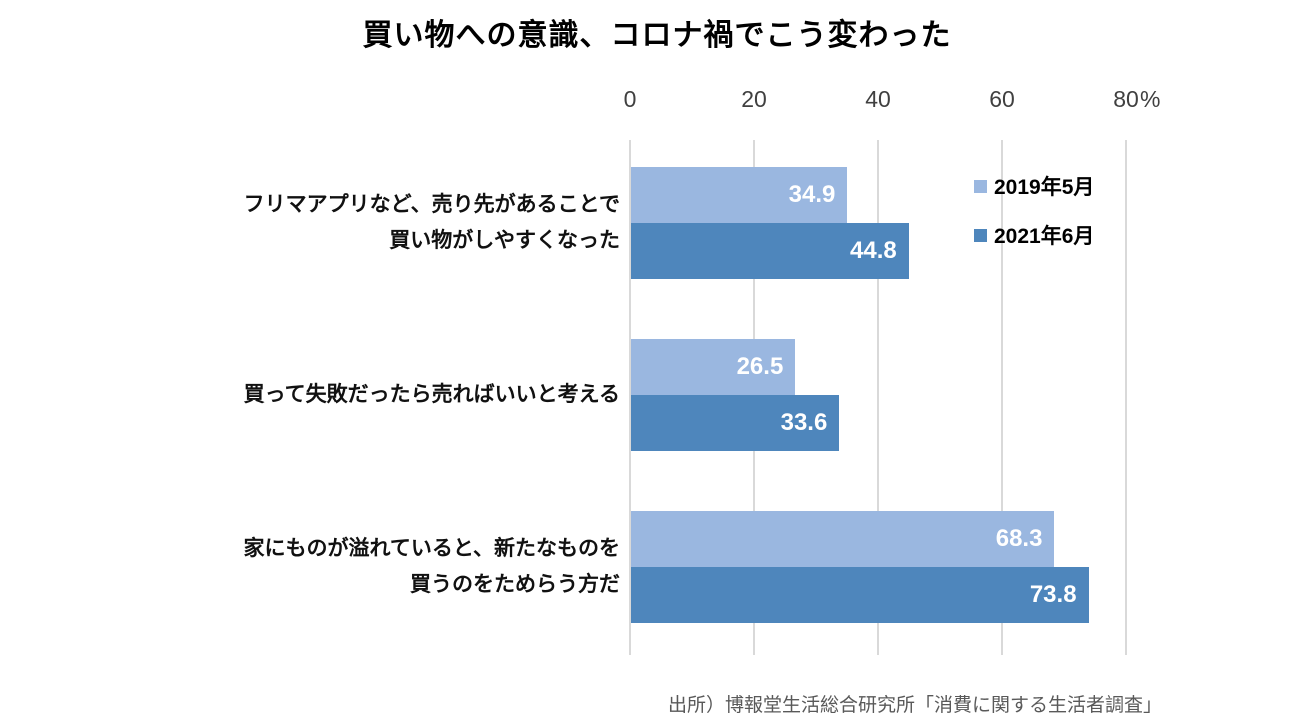  Describe the element at coordinates (860, 595) in the screenshot. I see `bar-2021年6月-2: 73.8` at that location.